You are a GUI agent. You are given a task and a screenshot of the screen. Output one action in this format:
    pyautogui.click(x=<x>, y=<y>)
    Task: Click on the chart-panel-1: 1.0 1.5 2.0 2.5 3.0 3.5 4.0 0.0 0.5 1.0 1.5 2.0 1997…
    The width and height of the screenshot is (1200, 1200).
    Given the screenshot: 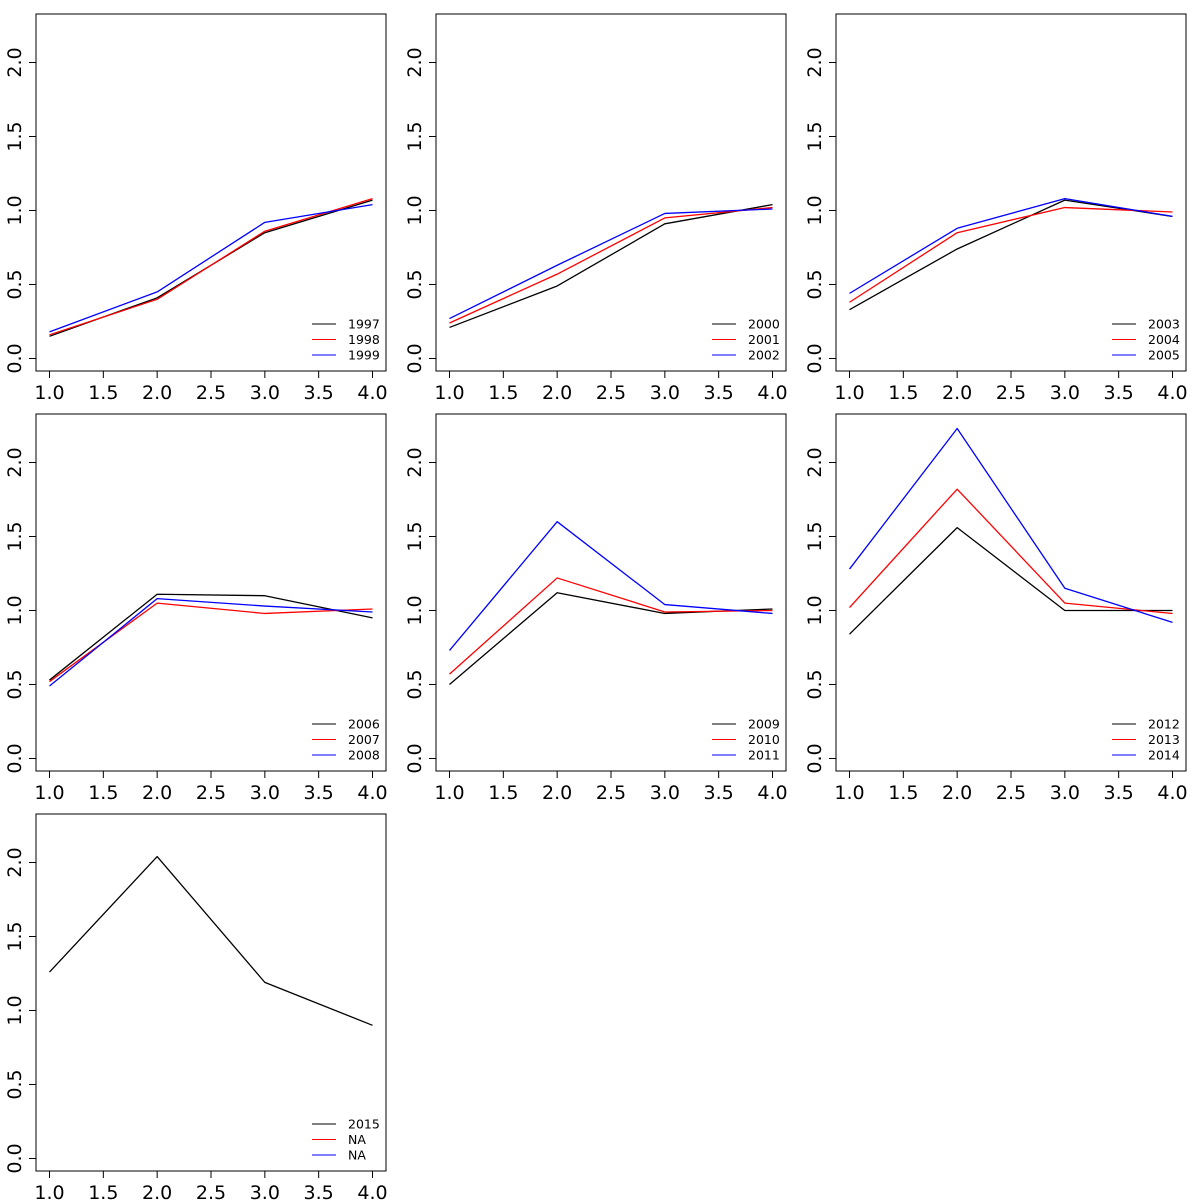 What is the action you would take?
    pyautogui.click(x=196, y=206)
    